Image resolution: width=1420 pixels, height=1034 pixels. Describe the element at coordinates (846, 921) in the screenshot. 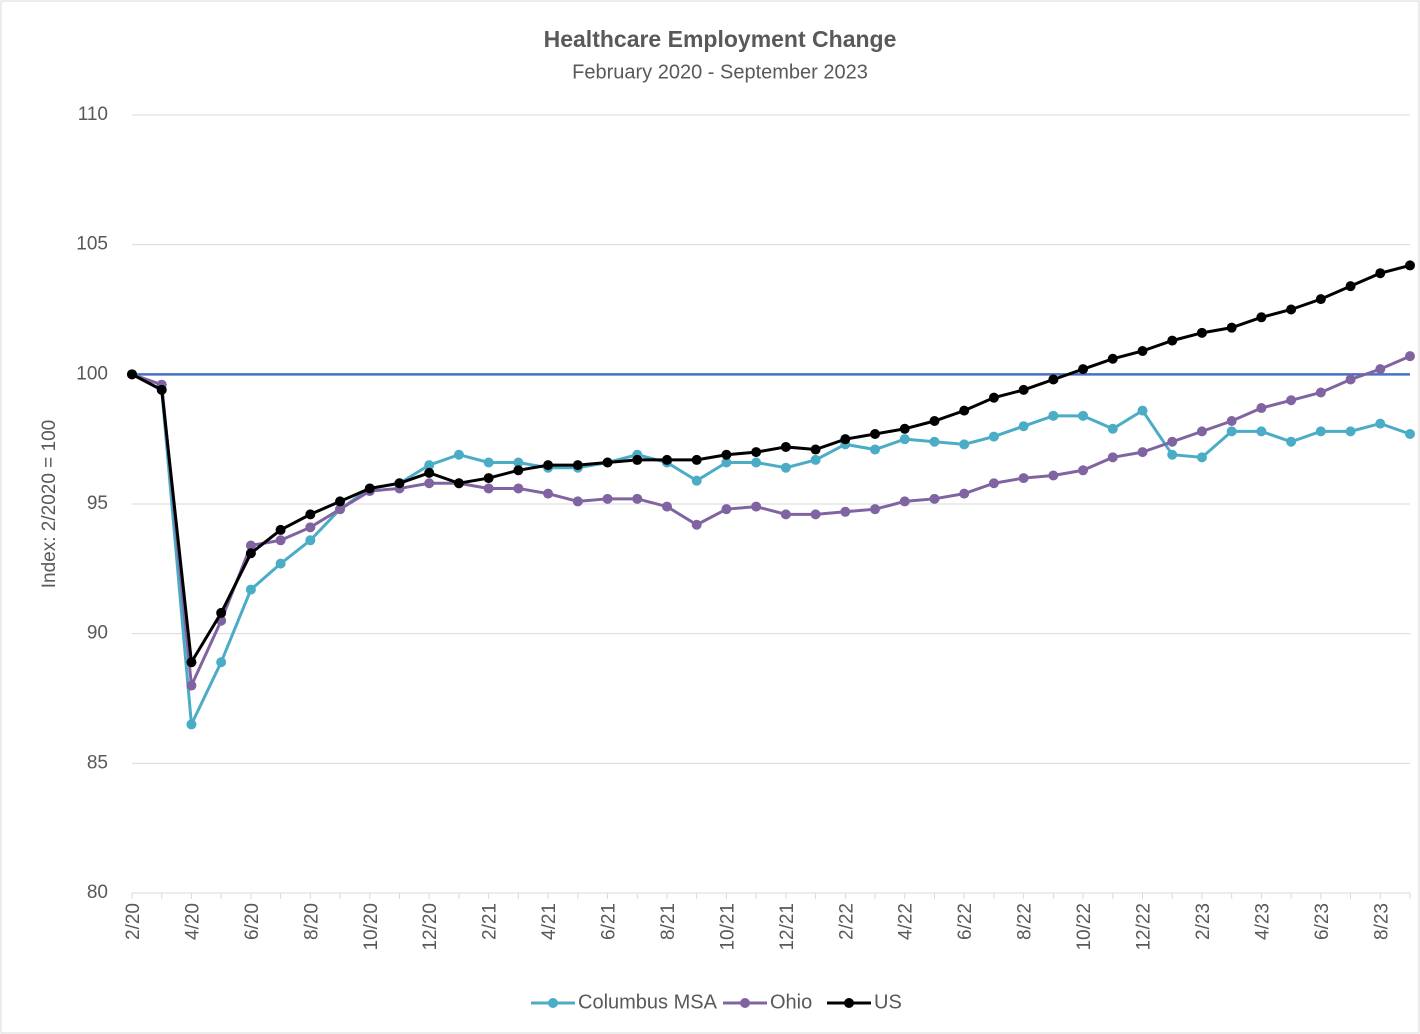

I see `x-tick-label: 2/22` at that location.